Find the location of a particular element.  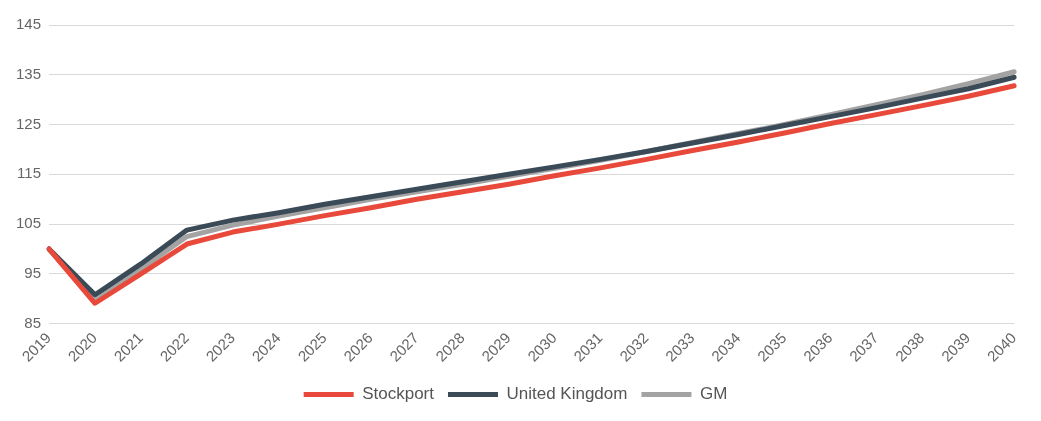

y-tick-label: 115 is located at coordinates (29, 173).